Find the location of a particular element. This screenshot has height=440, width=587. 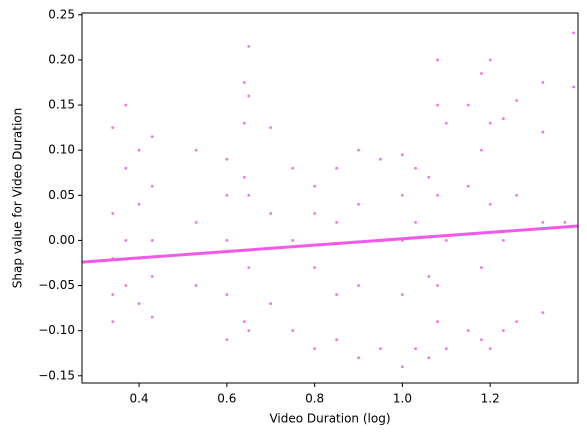

y-tick-label: −0.05 is located at coordinates (56, 285).